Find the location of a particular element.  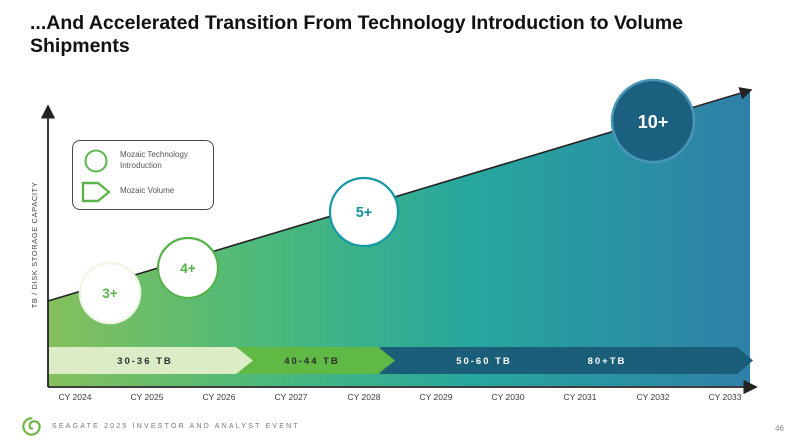

x-tick-cy2028: CY 2028 is located at coordinates (364, 397).